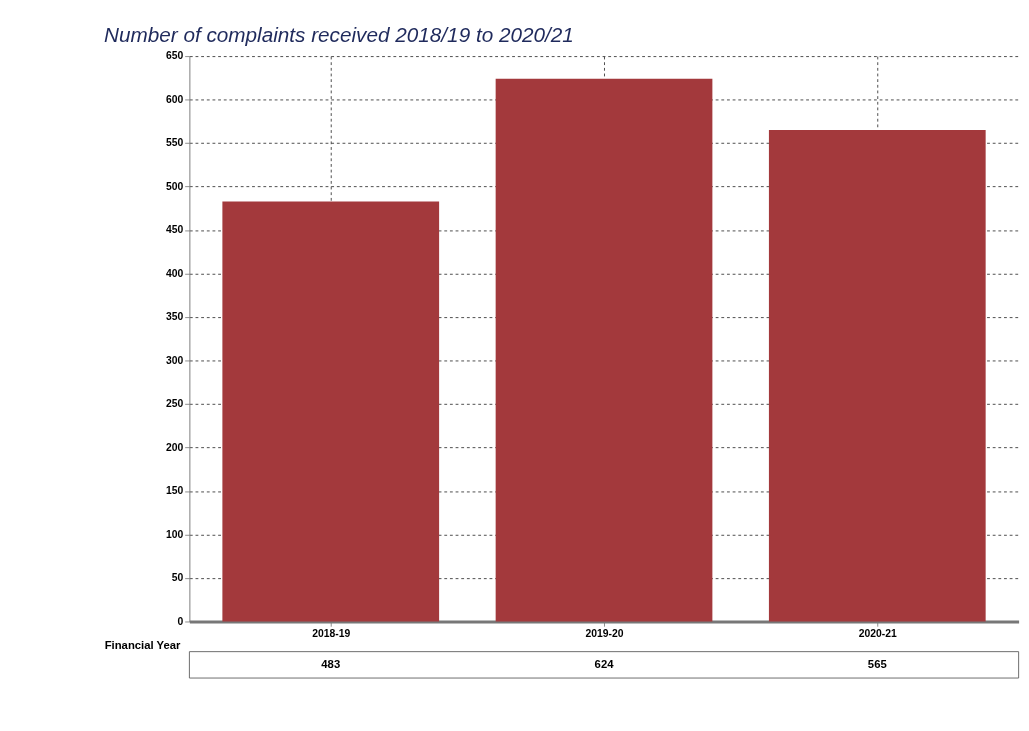  I want to click on y-tick-label: 300, so click(174, 360).